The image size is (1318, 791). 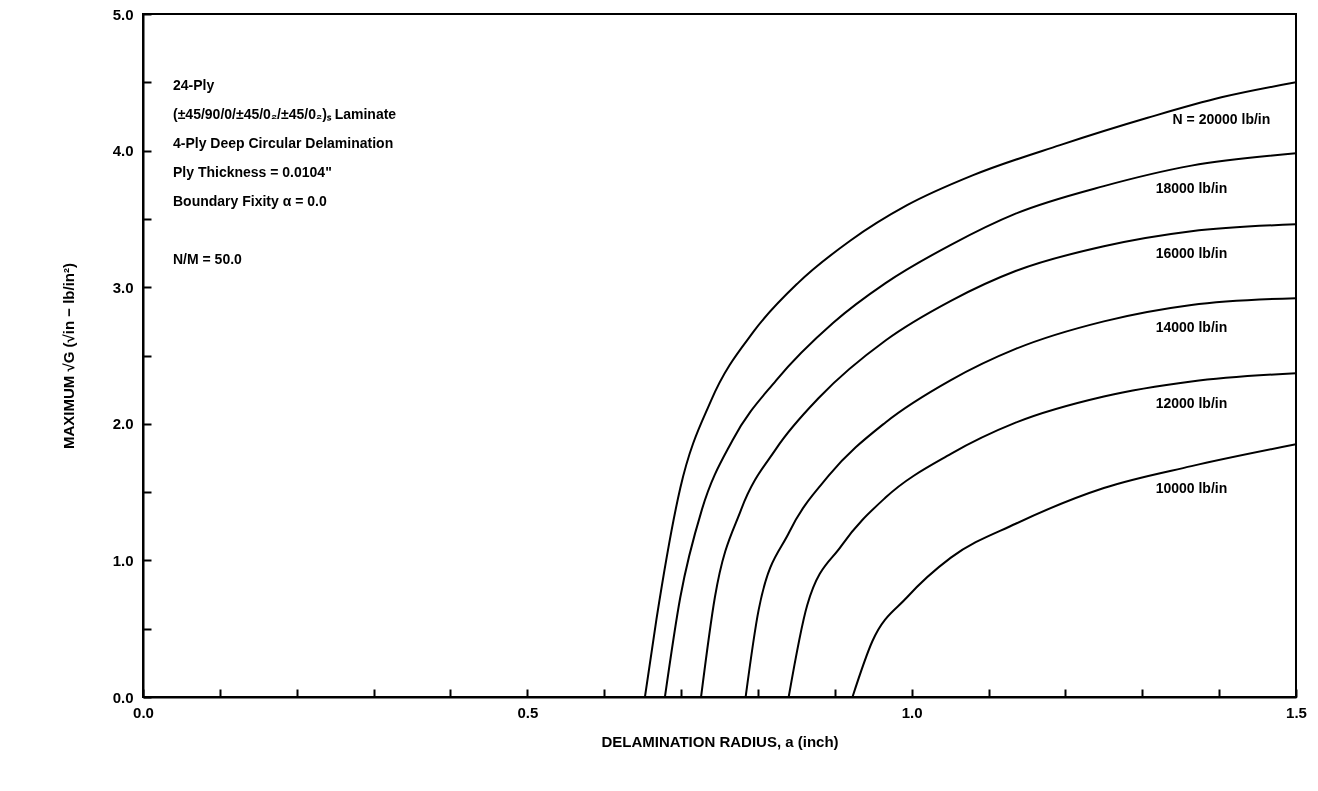 What do you see at coordinates (1191, 253) in the screenshot?
I see `series-label: 16000 lb/in` at bounding box center [1191, 253].